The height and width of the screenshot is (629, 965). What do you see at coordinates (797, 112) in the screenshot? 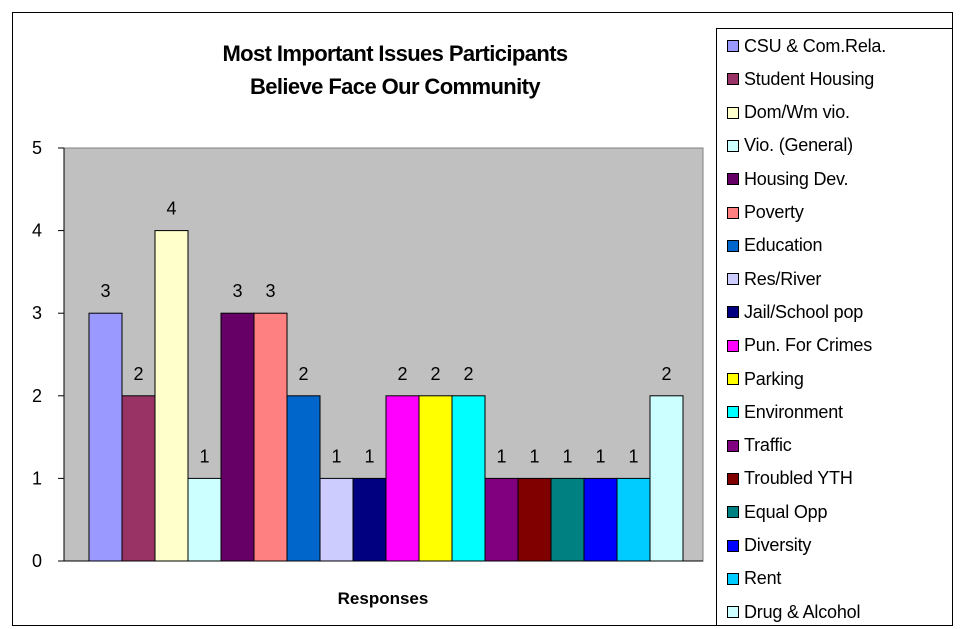
I see `legend-label: Dom/Wm vio.` at bounding box center [797, 112].